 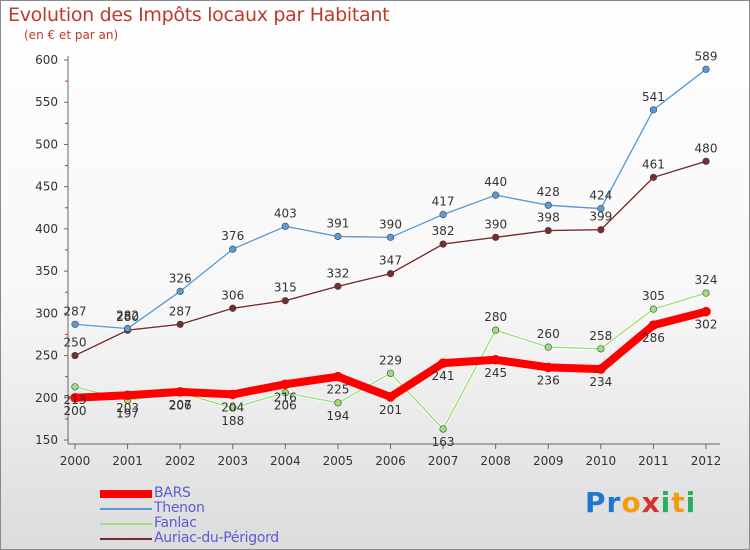 What do you see at coordinates (75, 461) in the screenshot?
I see `x-tick-label: 2000` at bounding box center [75, 461].